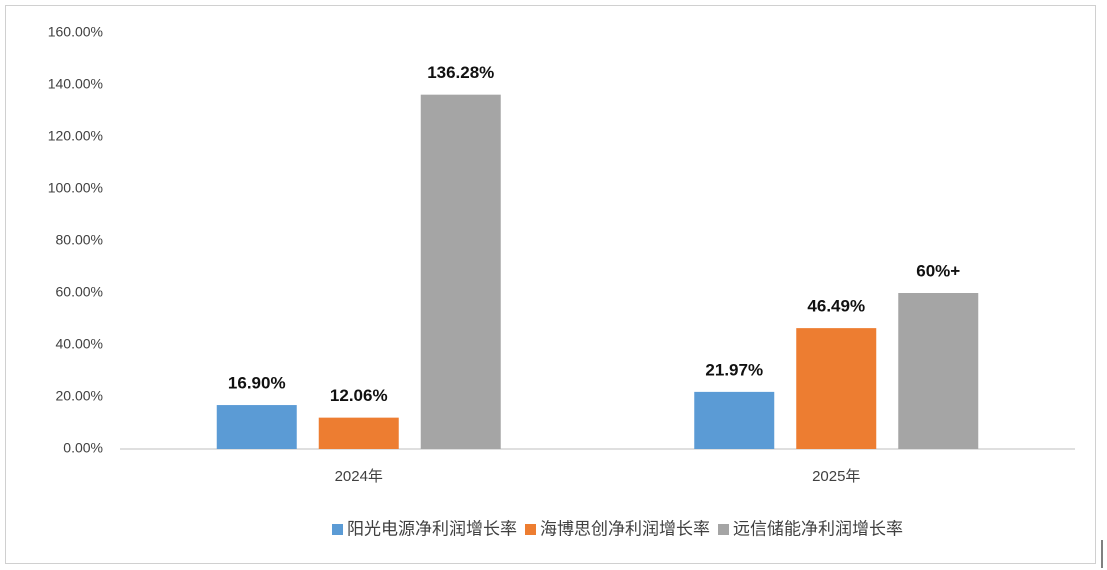  I want to click on value-label: 12.06%, so click(359, 395).